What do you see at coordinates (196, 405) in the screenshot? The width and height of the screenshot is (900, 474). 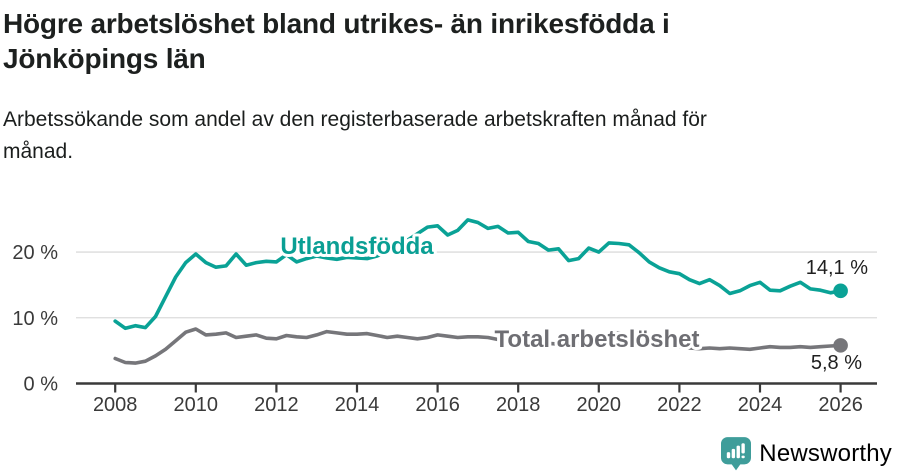 I see `x-axis-tick-label: 2010` at bounding box center [196, 405].